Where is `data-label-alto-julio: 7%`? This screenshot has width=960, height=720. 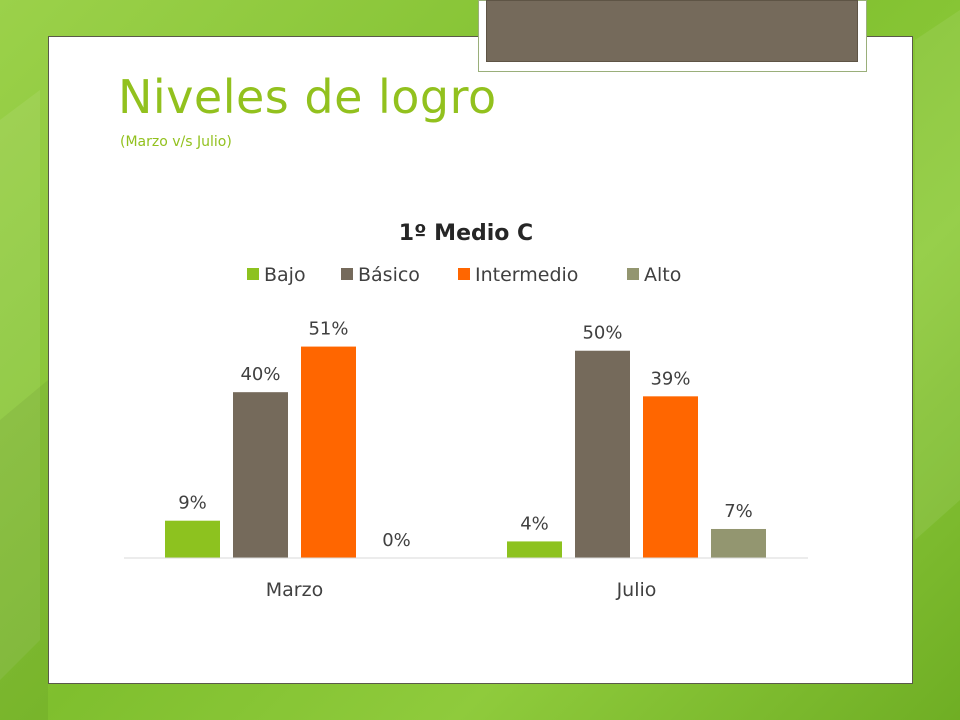 data-label-alto-julio: 7% is located at coordinates (738, 511).